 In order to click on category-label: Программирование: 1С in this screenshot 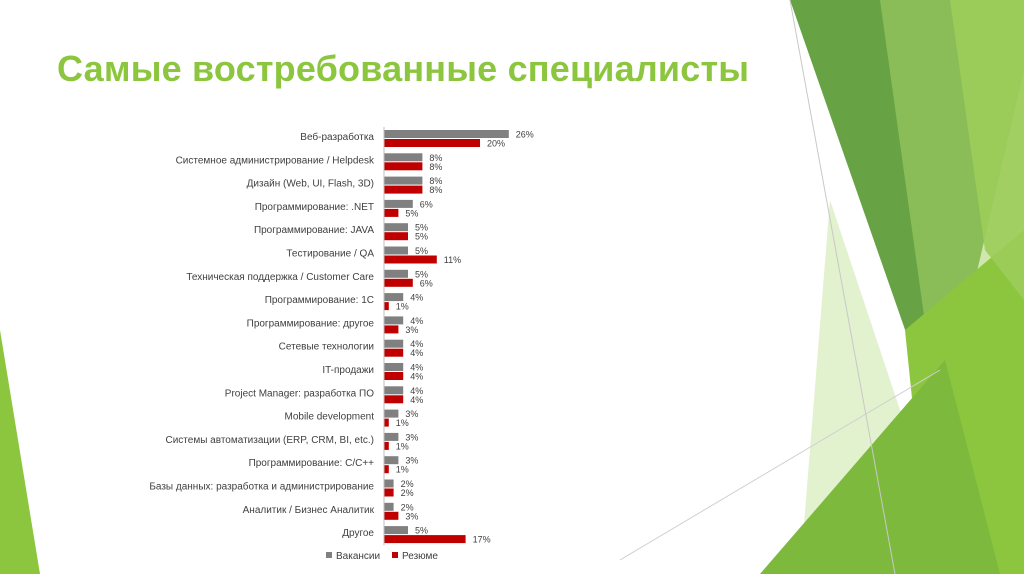, I will do `click(319, 300)`.